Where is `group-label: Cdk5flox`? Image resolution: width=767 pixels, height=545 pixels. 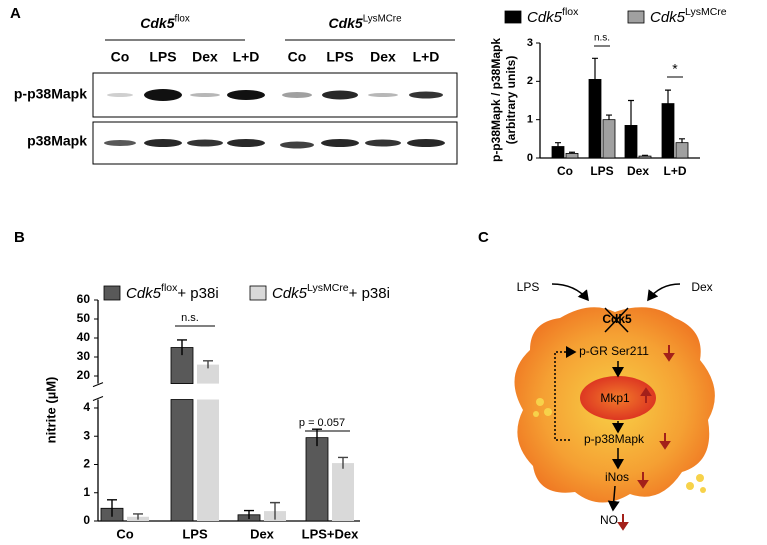 group-label: Cdk5flox is located at coordinates (165, 22).